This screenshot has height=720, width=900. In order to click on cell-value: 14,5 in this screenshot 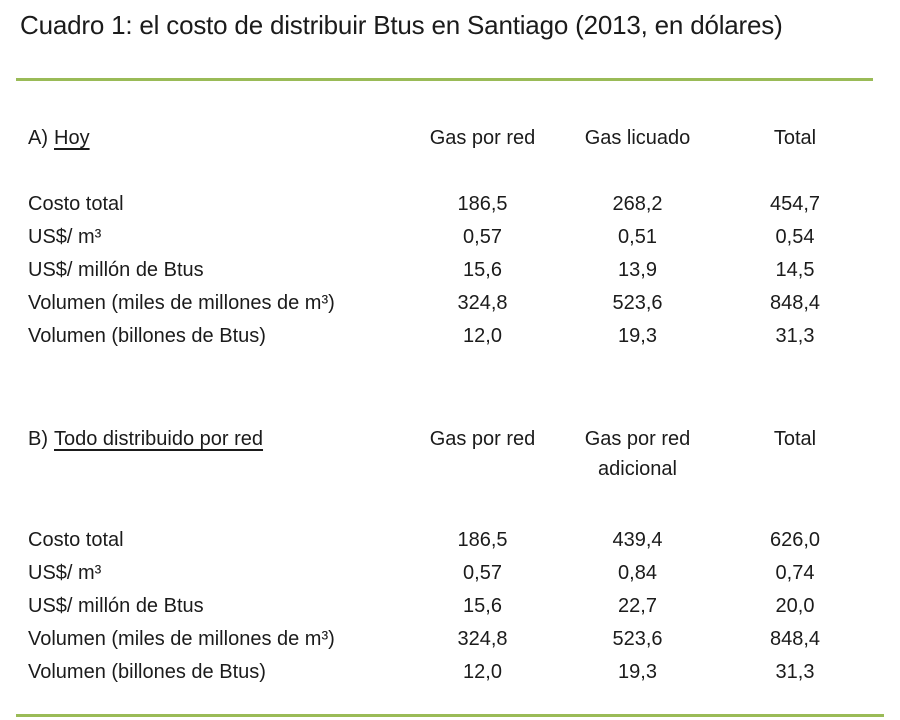, I will do `click(795, 270)`.